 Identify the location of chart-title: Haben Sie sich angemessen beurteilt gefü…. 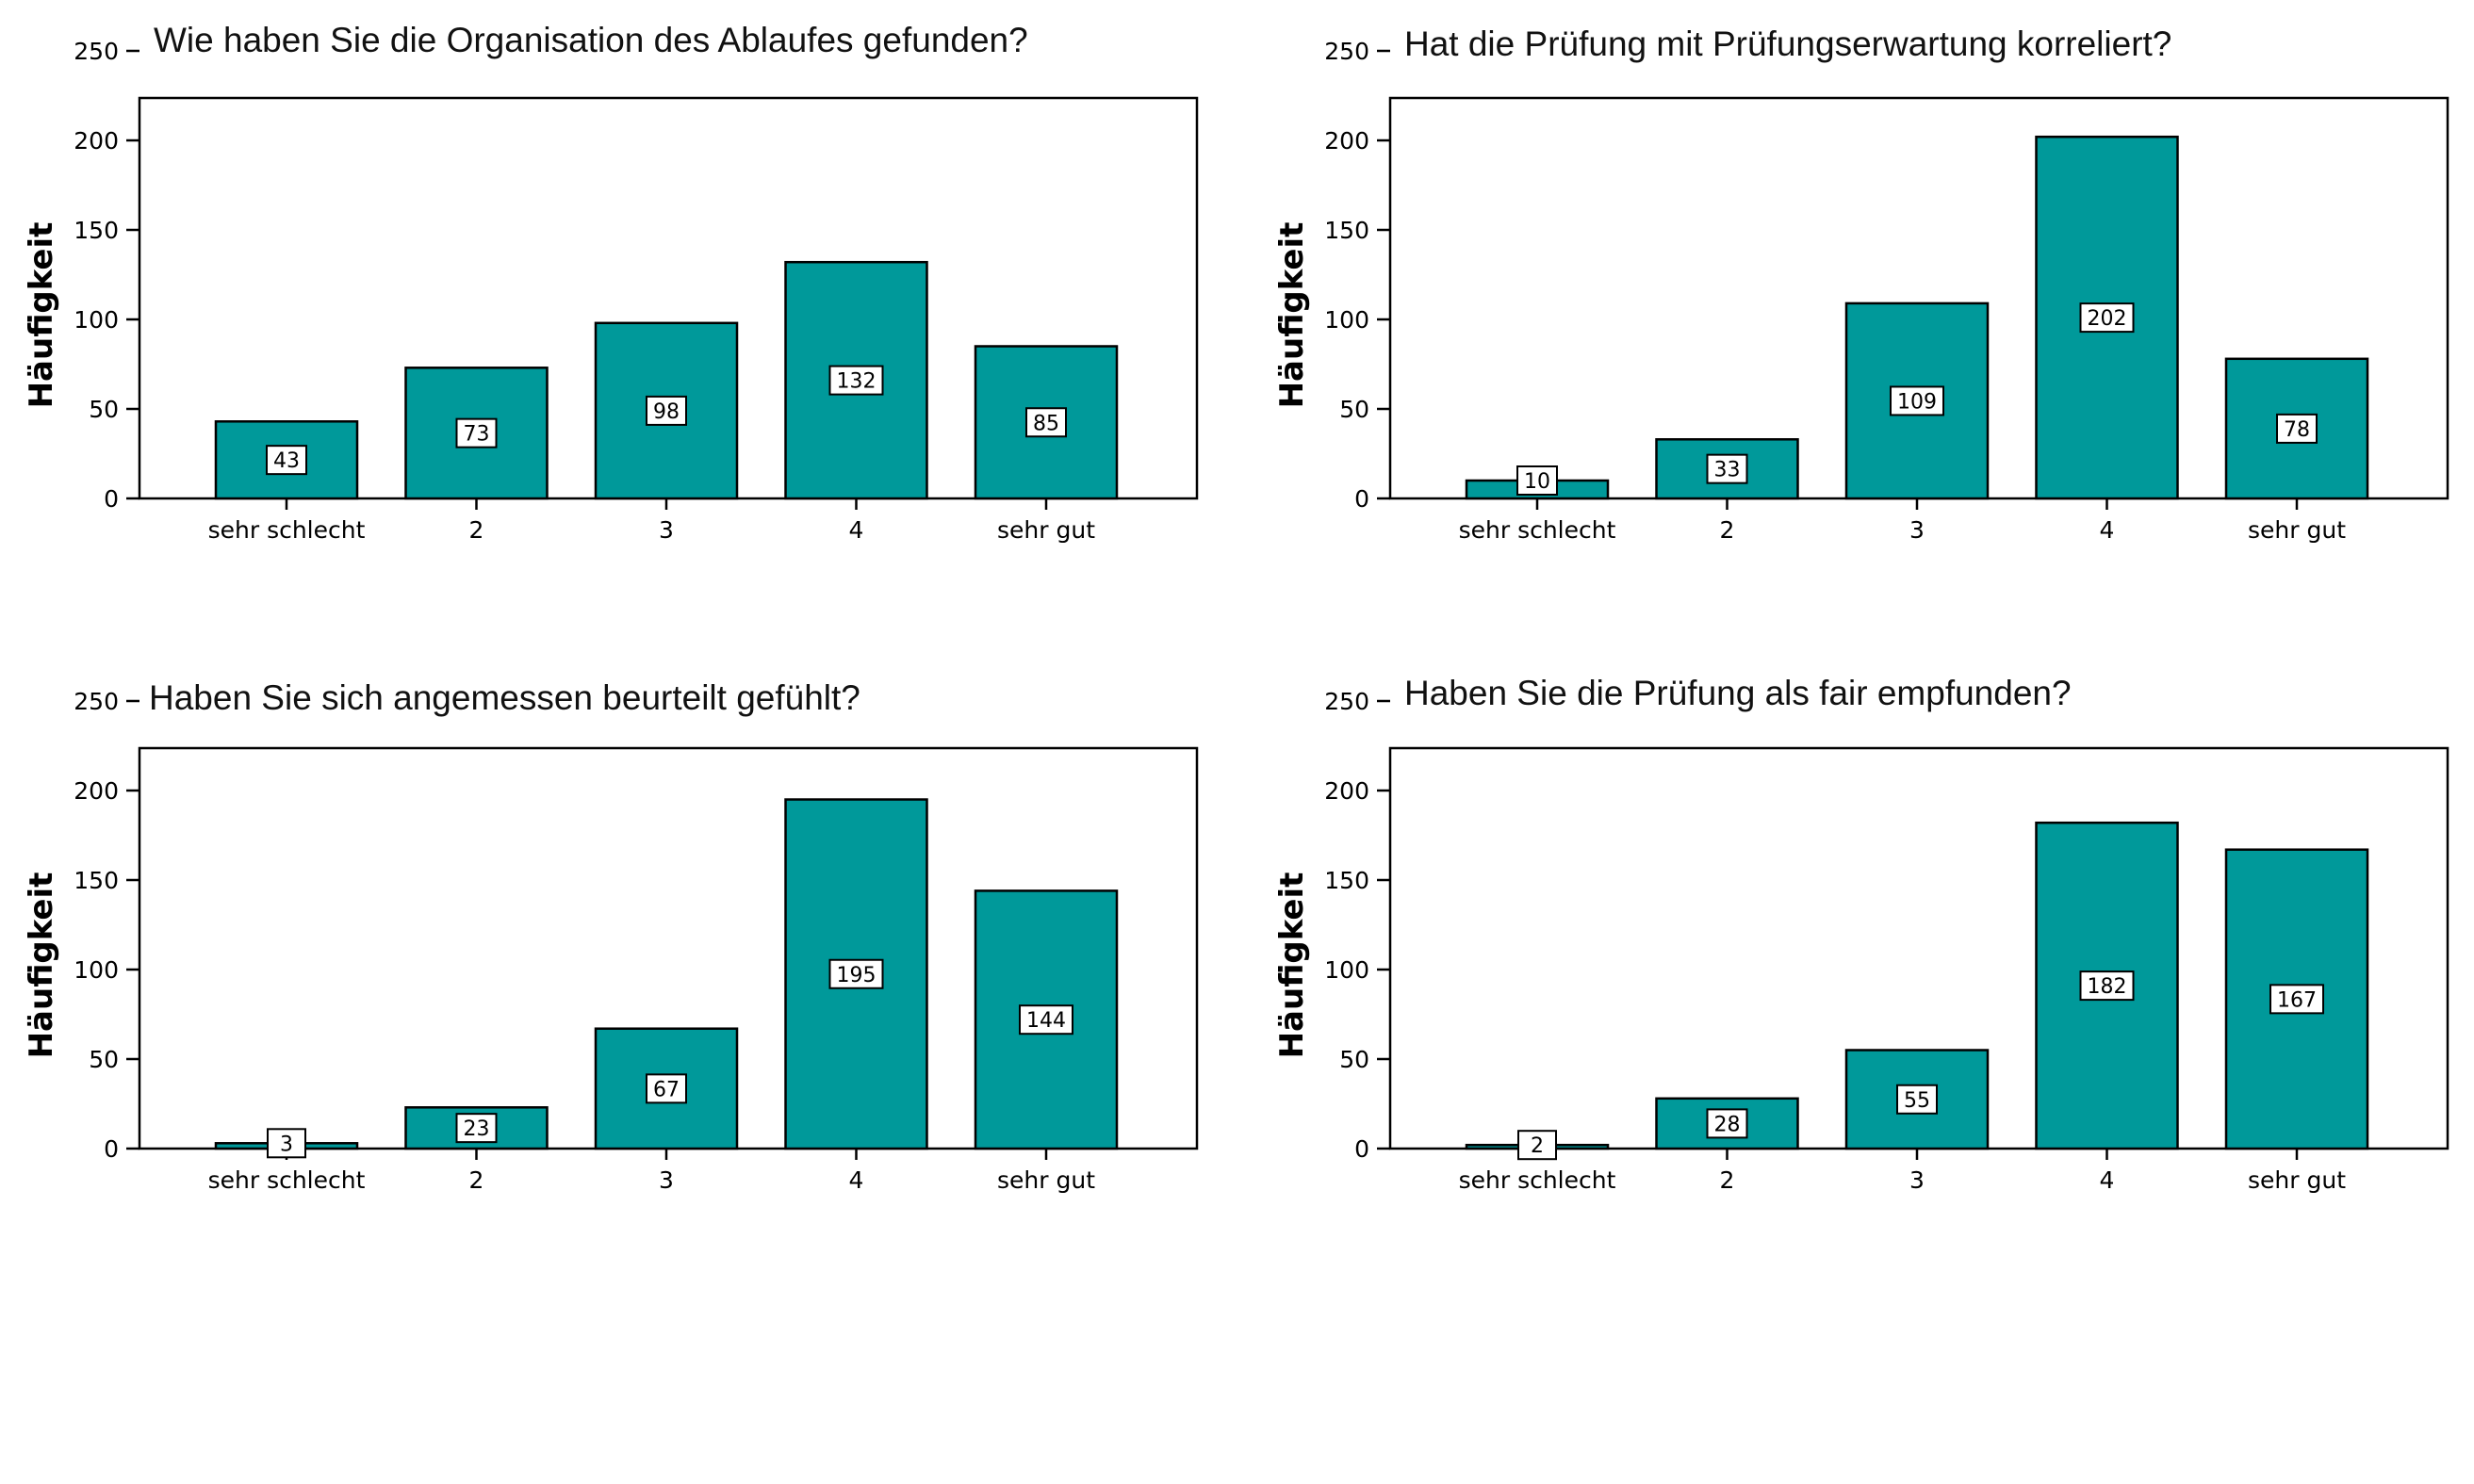
(504, 697).